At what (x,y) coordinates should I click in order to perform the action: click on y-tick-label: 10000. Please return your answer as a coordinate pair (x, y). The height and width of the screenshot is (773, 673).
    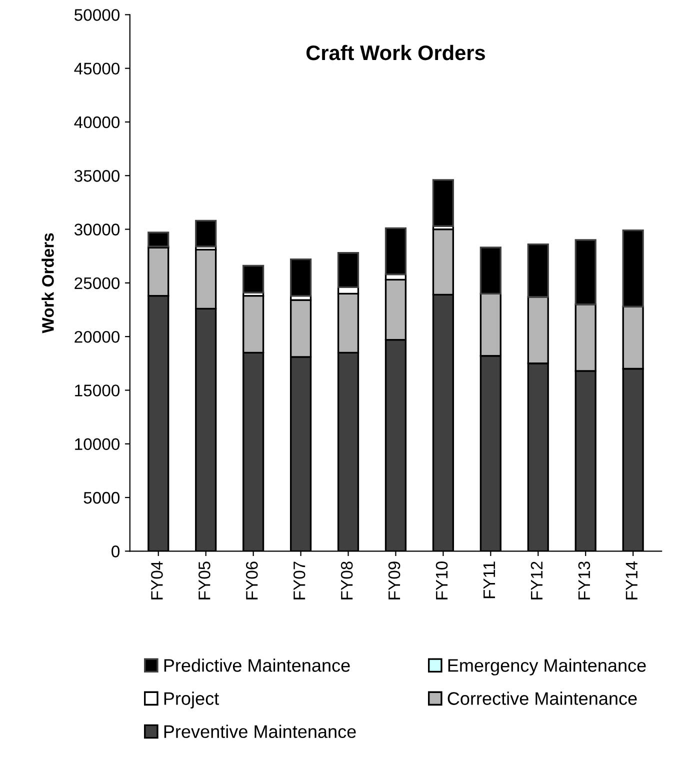
    Looking at the image, I should click on (97, 444).